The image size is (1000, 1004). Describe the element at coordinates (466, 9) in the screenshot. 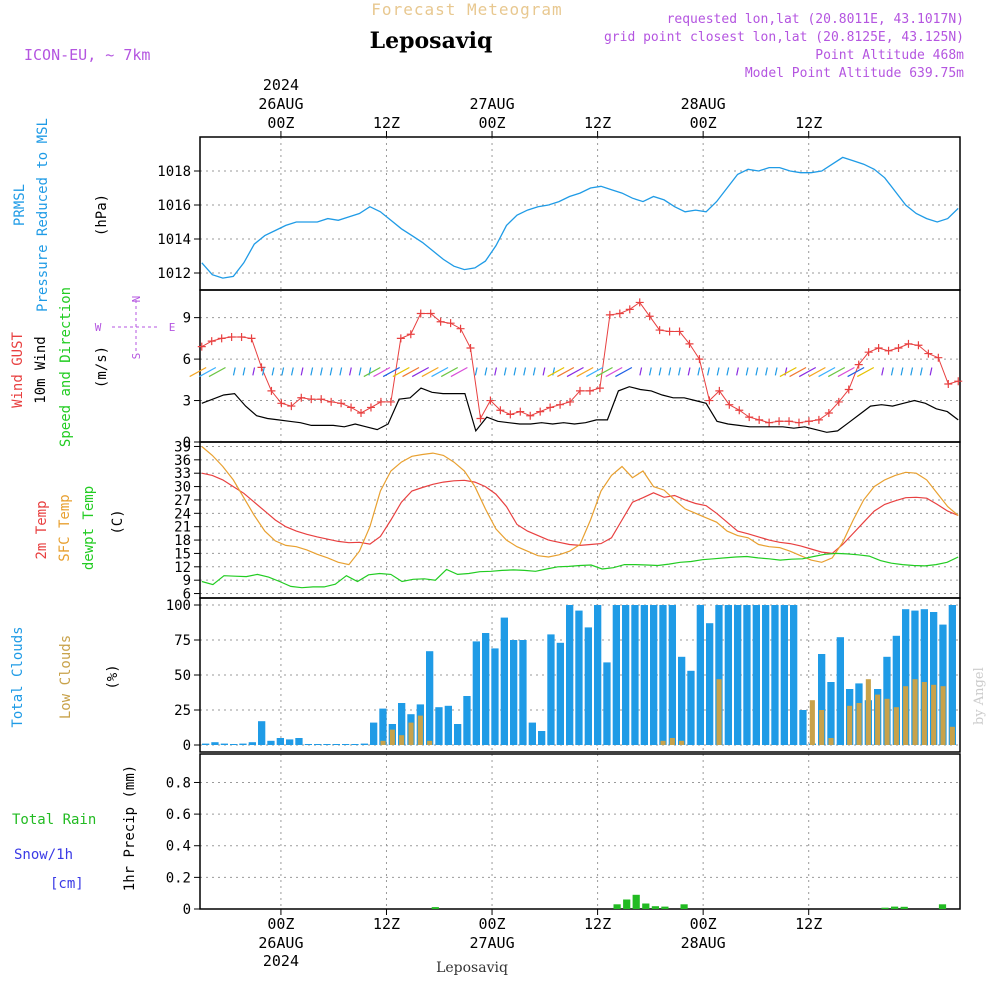

I see `supertitle: Forecast Meteogram` at that location.